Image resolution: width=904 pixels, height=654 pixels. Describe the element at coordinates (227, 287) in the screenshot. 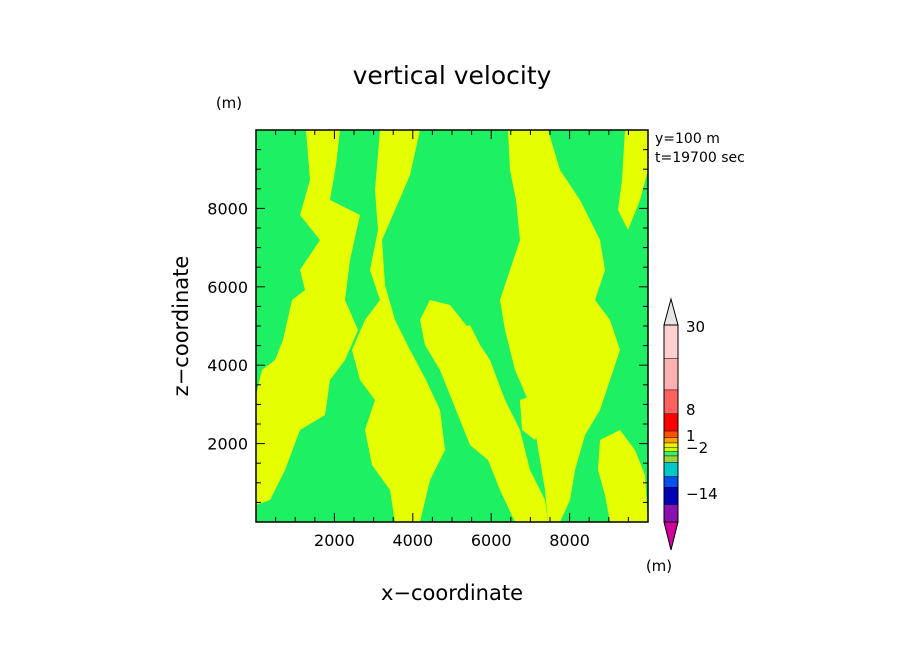

I see `y-tick-label: 6000` at that location.